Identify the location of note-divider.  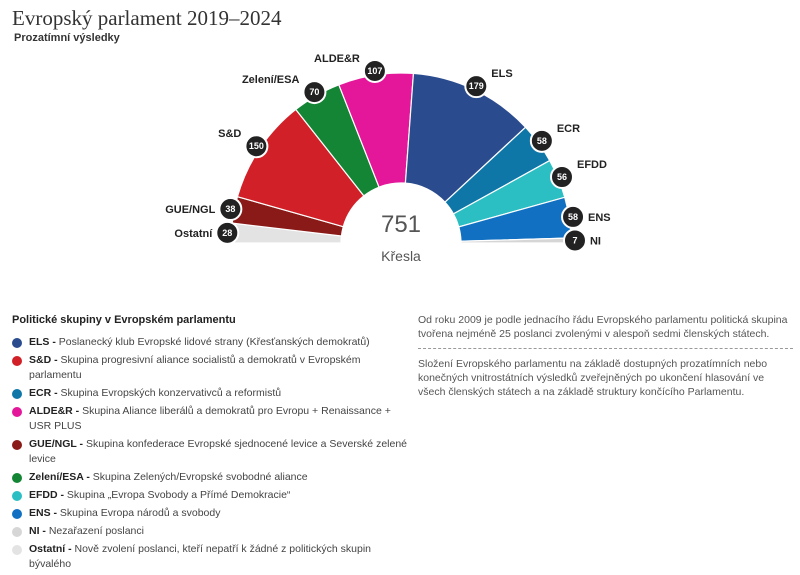
(605, 348).